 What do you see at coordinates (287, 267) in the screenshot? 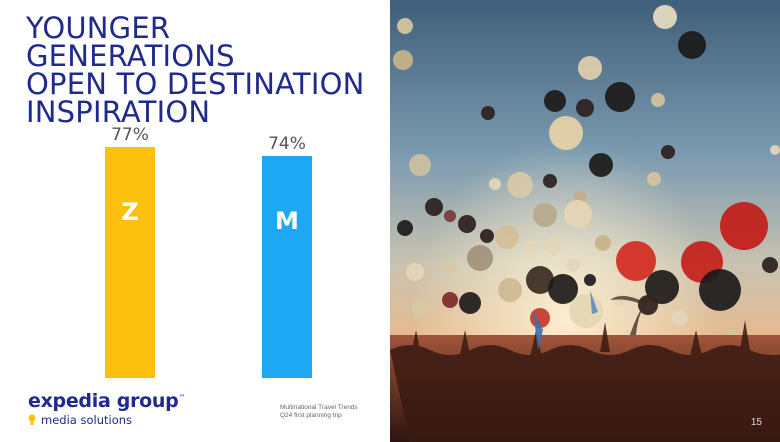
I see `bar-m` at bounding box center [287, 267].